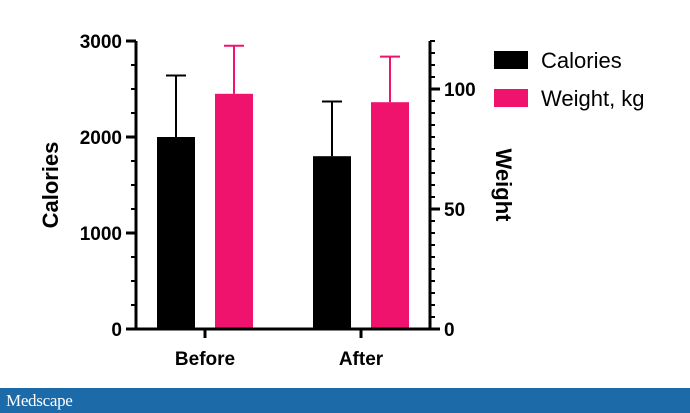 The height and width of the screenshot is (413, 690). Describe the element at coordinates (101, 234) in the screenshot. I see `y-left-tick-label: 1000` at that location.